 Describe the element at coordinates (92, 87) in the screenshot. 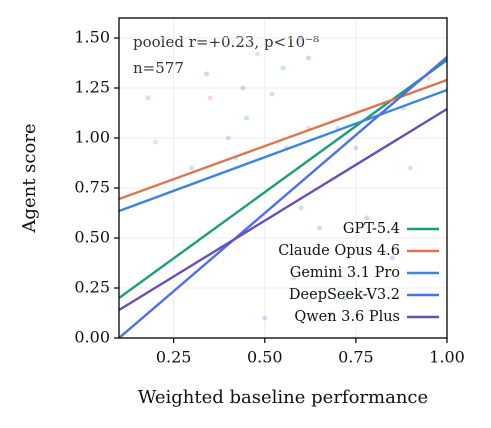

I see `y-tick-label: 1.25` at that location.